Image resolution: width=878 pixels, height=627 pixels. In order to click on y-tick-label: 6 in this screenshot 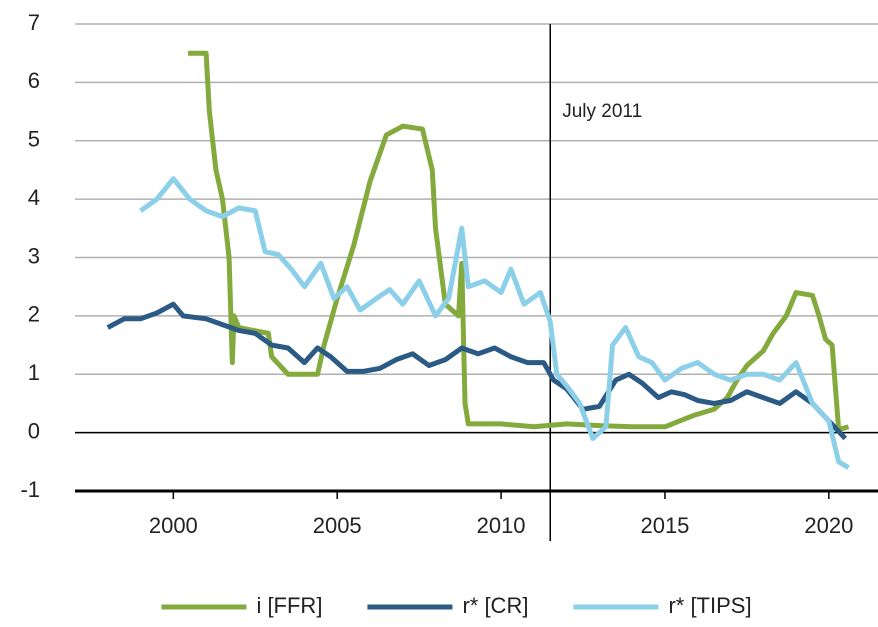, I will do `click(34, 80)`.